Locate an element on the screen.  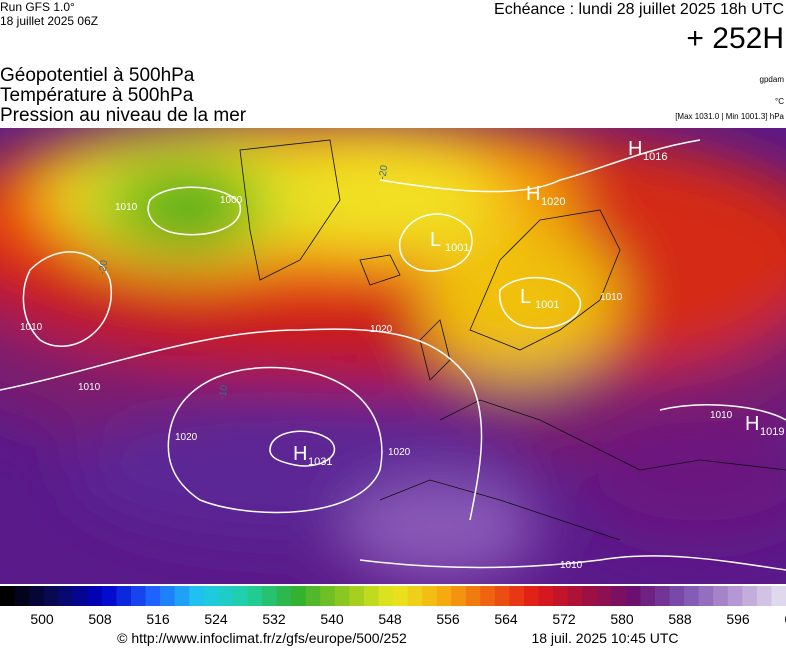
legend-tick-label: 564 is located at coordinates (506, 619).